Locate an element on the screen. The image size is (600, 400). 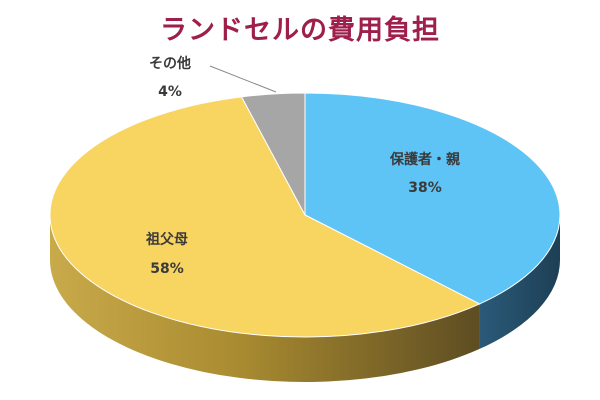
slice-label-grandparents-value: 58% is located at coordinates (167, 269).